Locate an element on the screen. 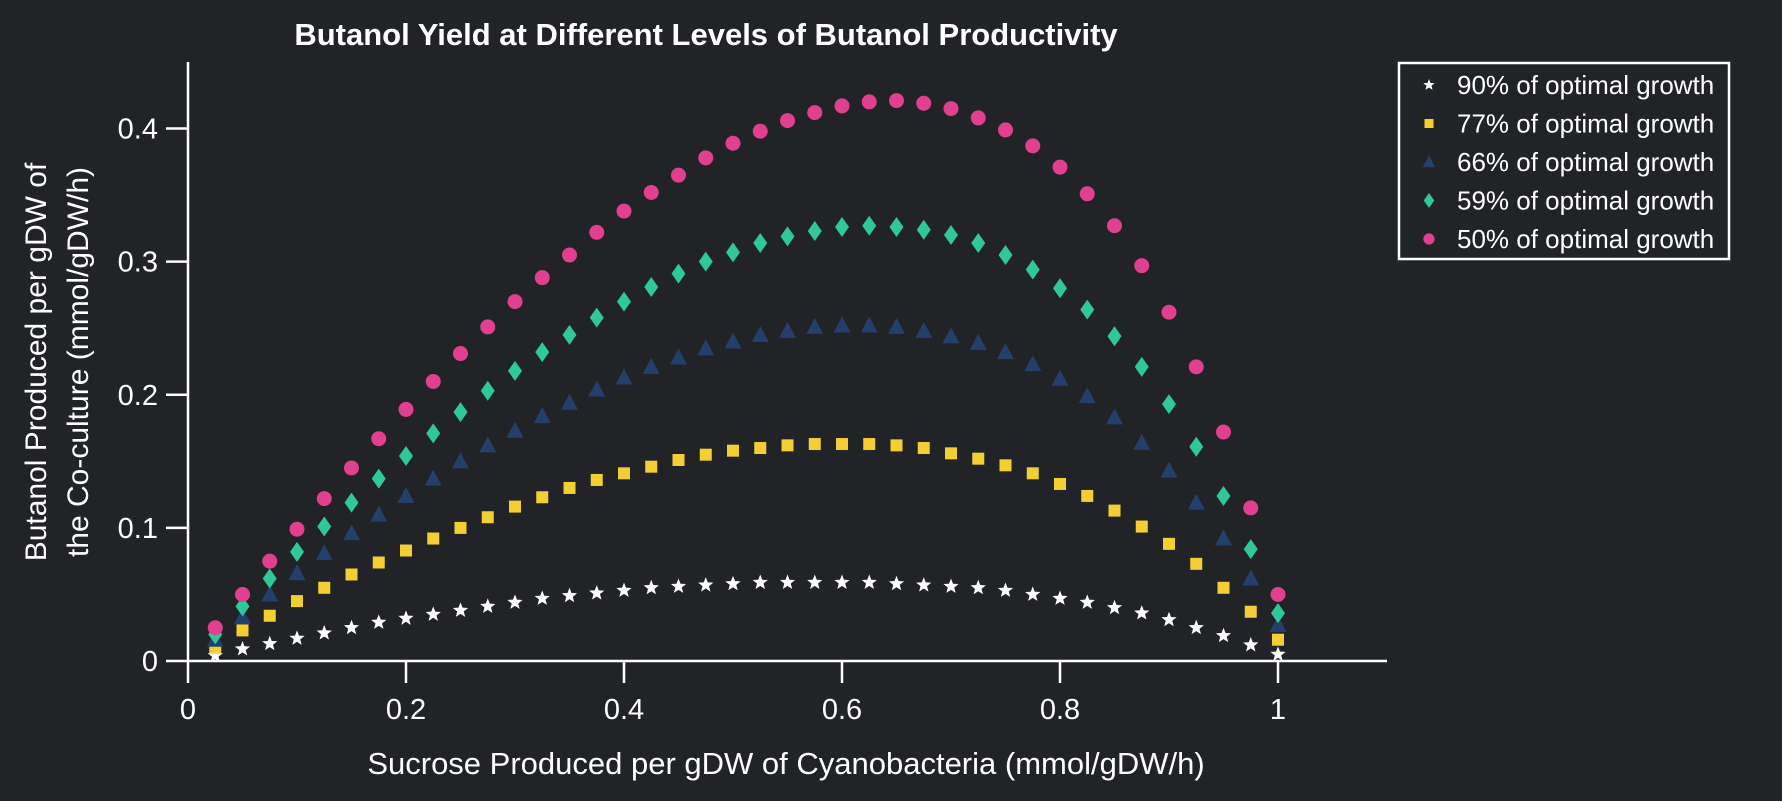 The height and width of the screenshot is (801, 1782). y-tick-label: 0.3 is located at coordinates (138, 263).